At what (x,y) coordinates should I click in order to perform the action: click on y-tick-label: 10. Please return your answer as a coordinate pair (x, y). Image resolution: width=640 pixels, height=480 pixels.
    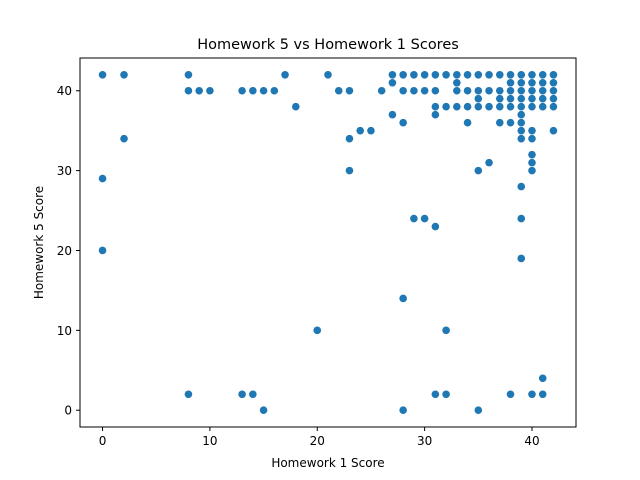
    Looking at the image, I should click on (64, 331).